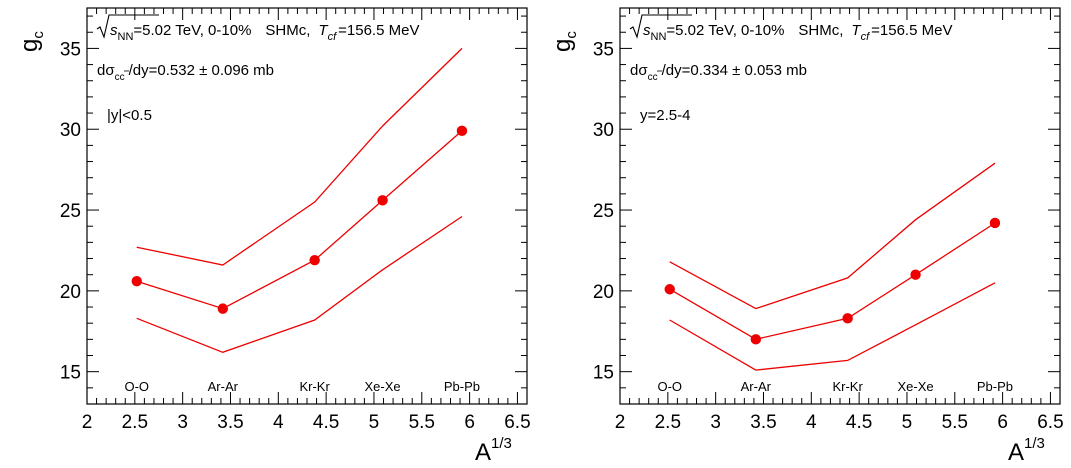  I want to click on cross-section-annotation: dσcc/dy=0.334 ± 0.053 mb, so click(718, 72).